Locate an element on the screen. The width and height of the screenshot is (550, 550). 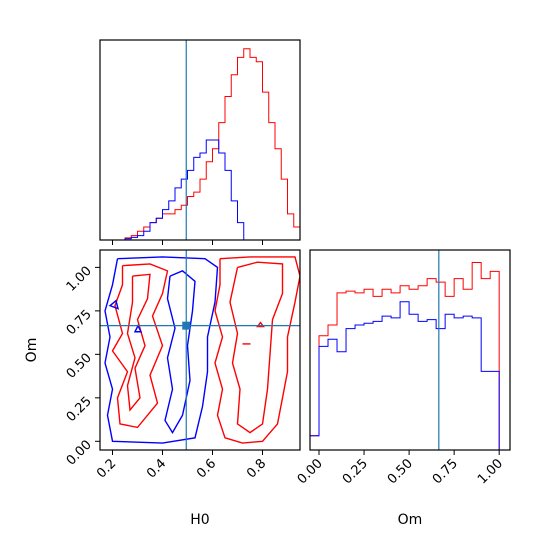
contour-red-blob is located at coordinates (260, 324).